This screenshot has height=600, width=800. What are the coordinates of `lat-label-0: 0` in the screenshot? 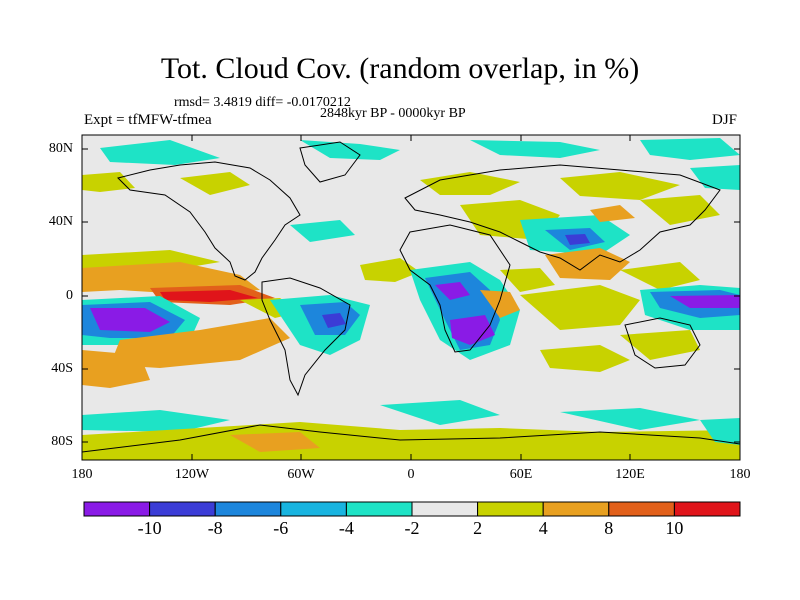 It's located at (69, 295).